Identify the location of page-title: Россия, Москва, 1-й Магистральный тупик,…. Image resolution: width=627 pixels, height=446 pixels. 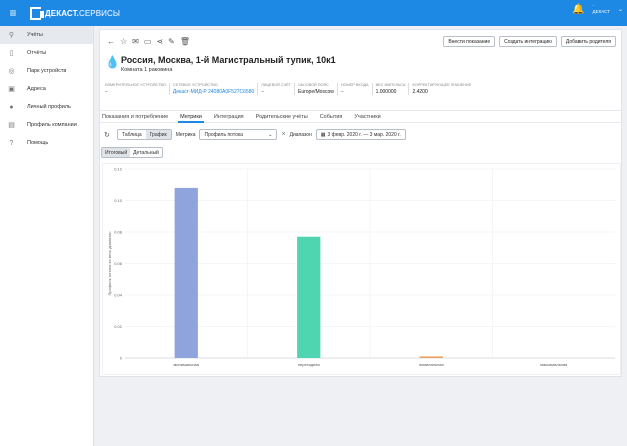
(228, 60).